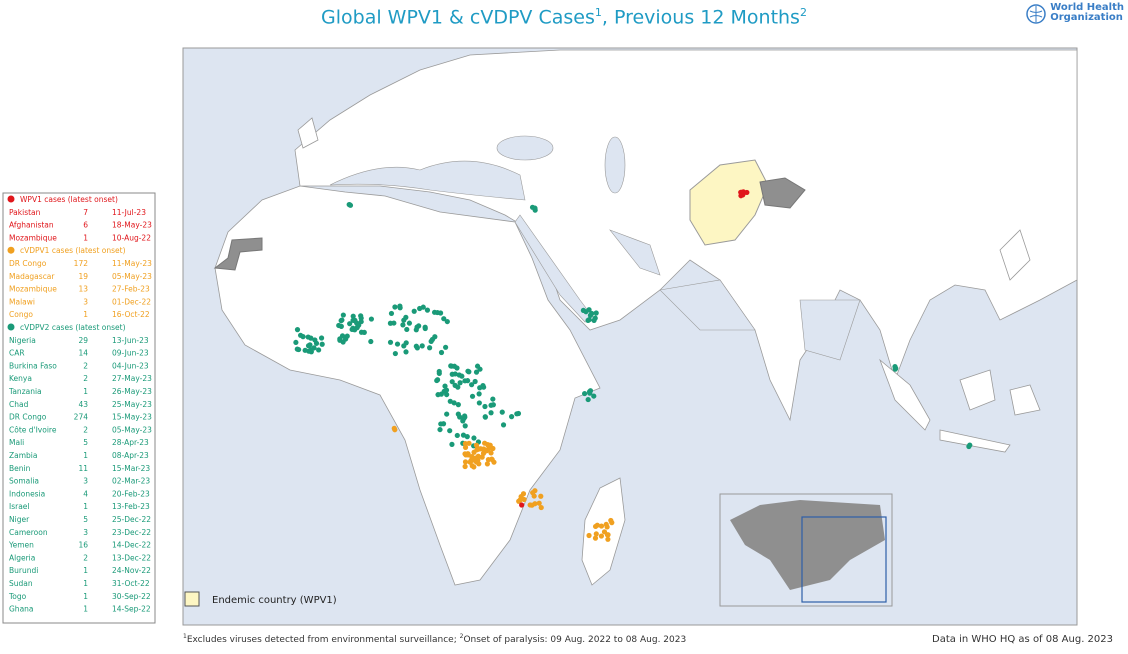 This screenshot has width=1128, height=654. I want to click on footnote-sup: 1, so click(185, 636).